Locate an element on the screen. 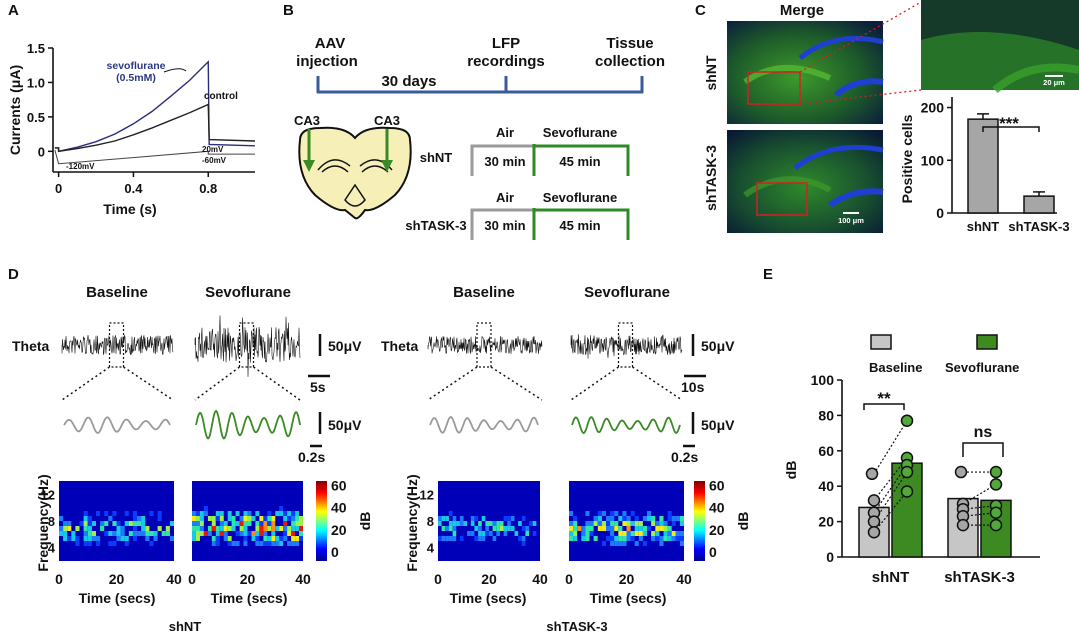  lfp-shtask3-baseline-zoom-line-left is located at coordinates (452, 383).